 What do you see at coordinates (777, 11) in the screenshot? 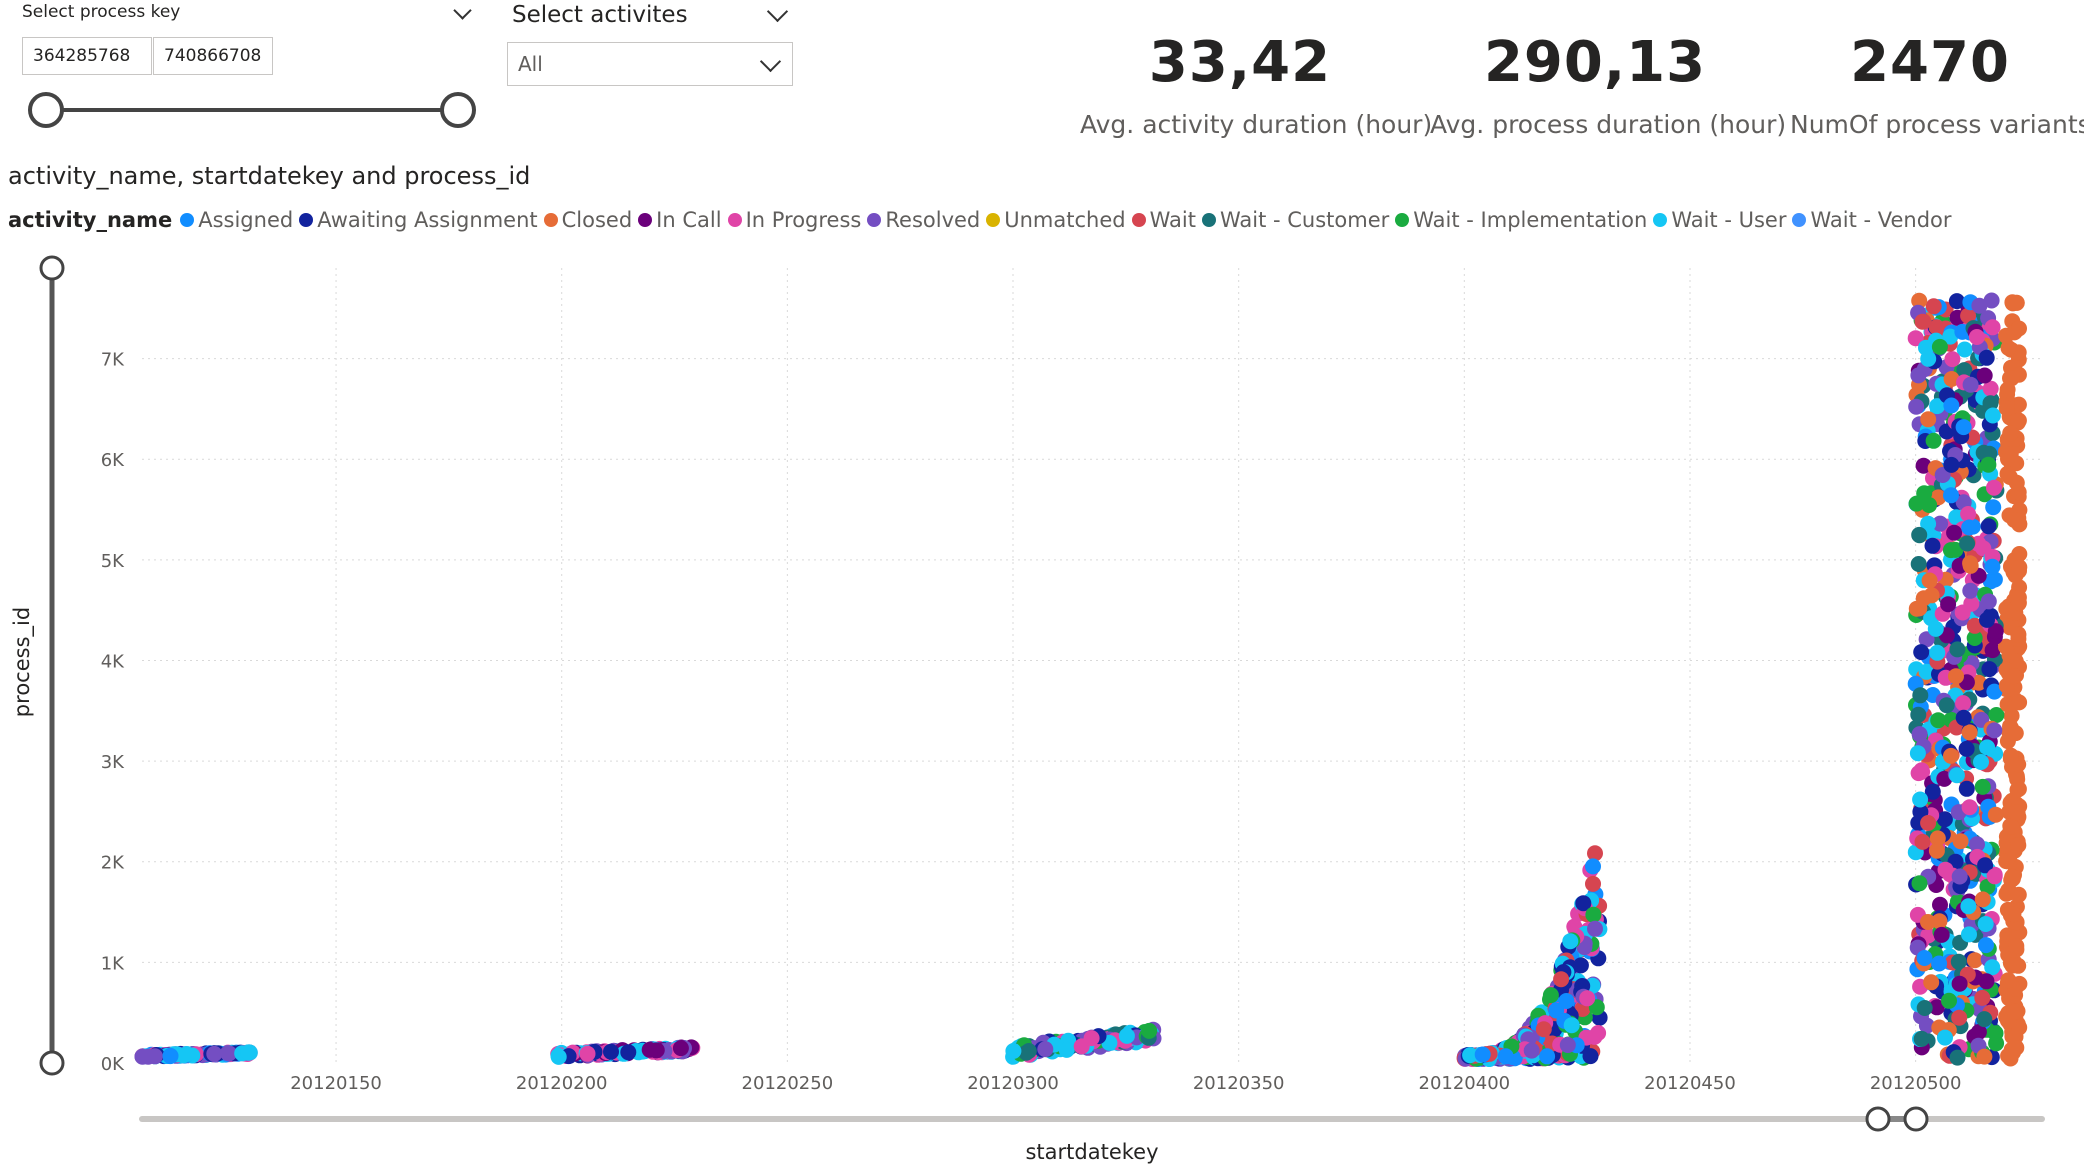
I see `chevron-down-icon` at bounding box center [777, 11].